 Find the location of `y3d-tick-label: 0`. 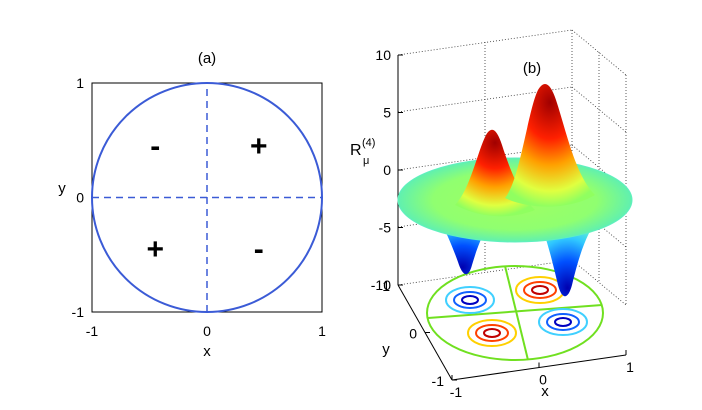

y3d-tick-label: 0 is located at coordinates (413, 334).